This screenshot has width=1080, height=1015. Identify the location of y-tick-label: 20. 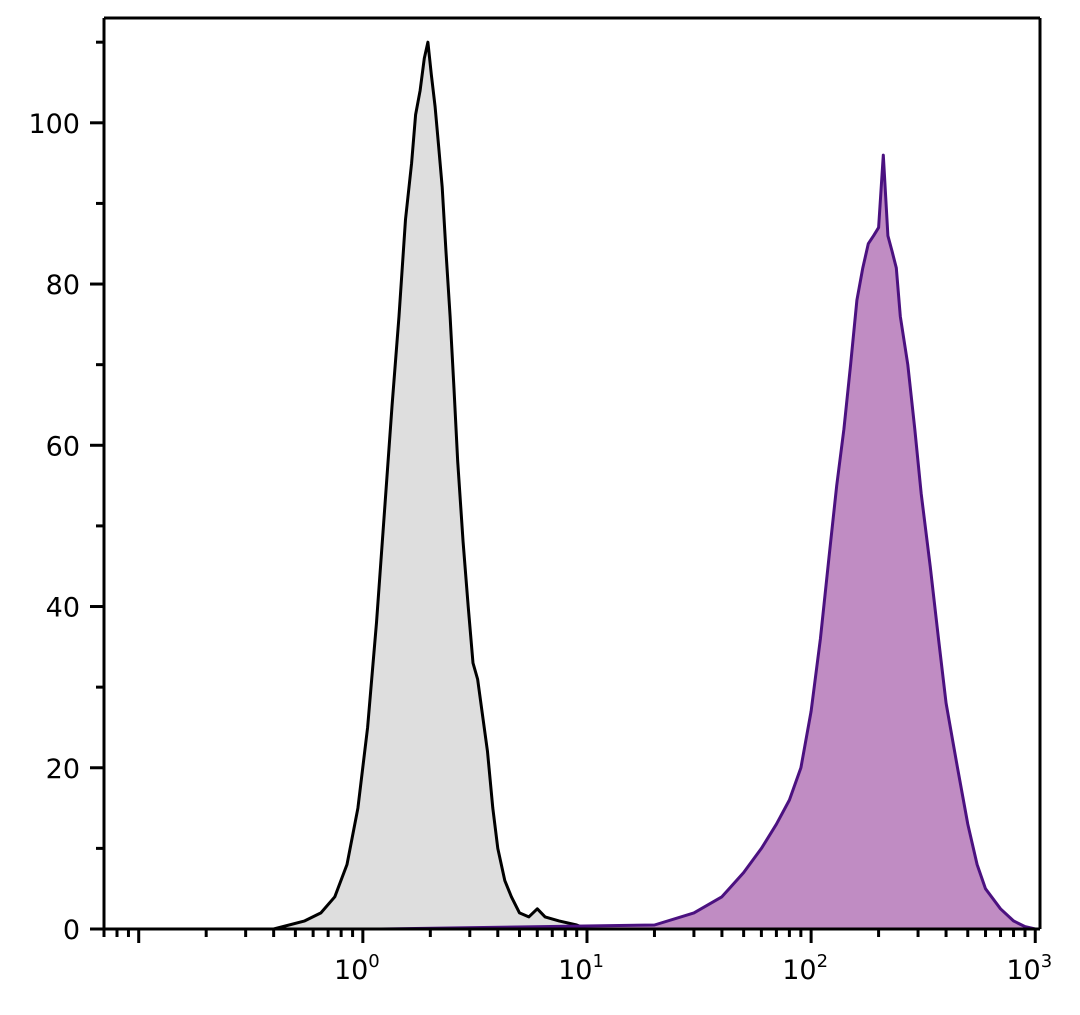
(63, 769).